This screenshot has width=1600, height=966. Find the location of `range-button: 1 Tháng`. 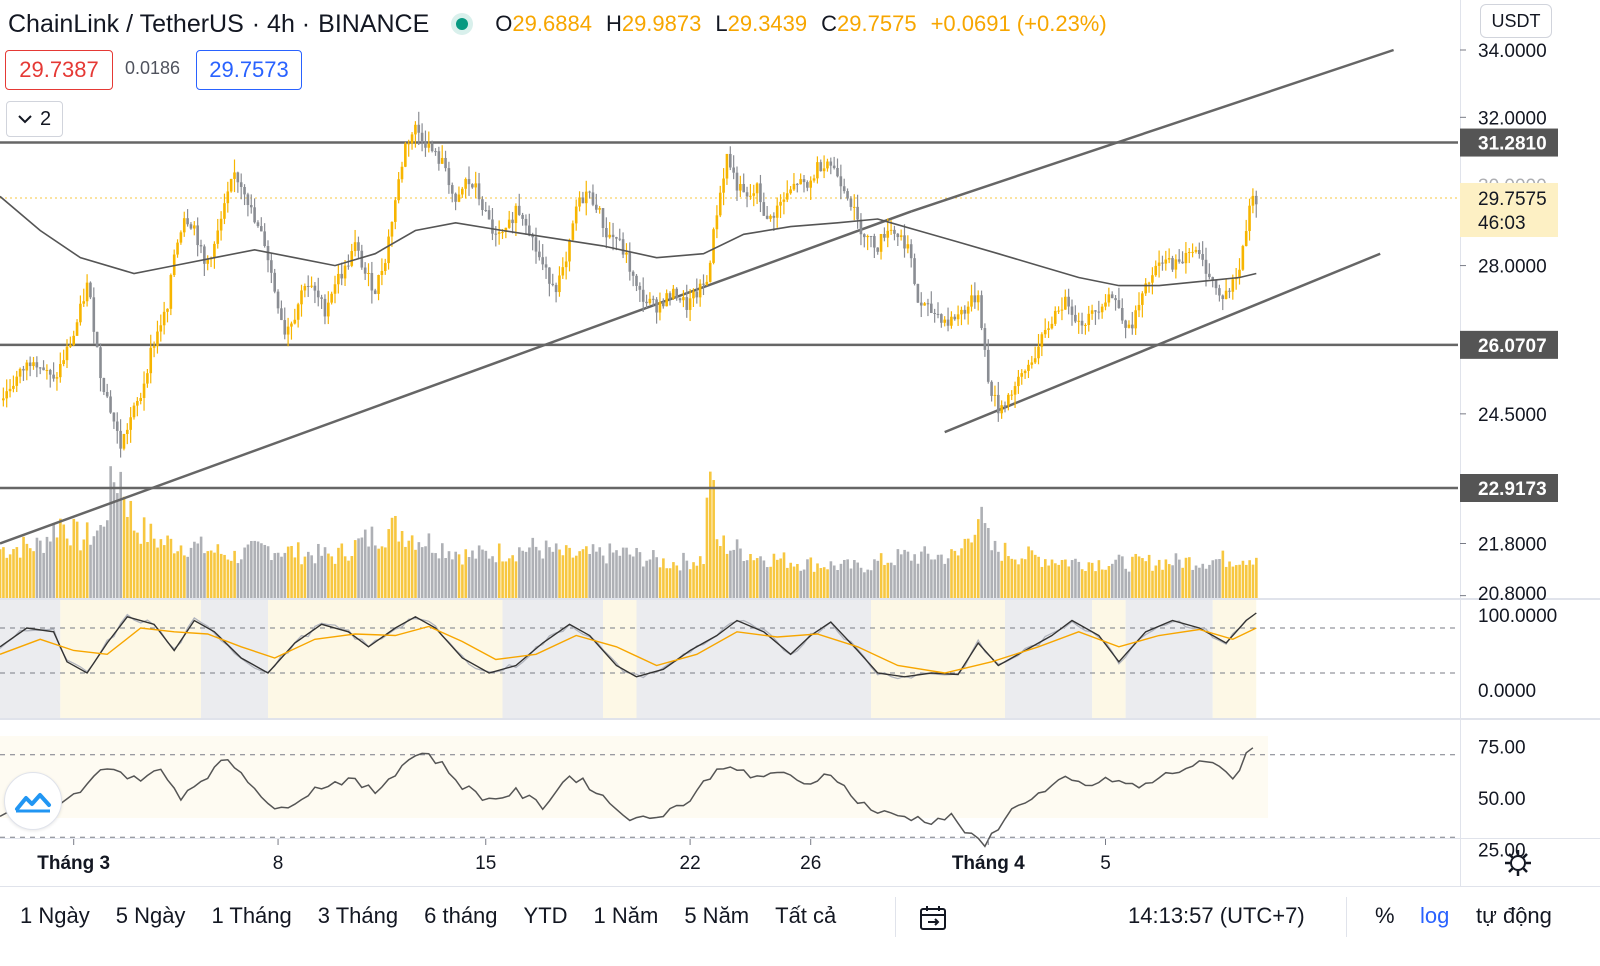

range-button: 1 Tháng is located at coordinates (251, 915).